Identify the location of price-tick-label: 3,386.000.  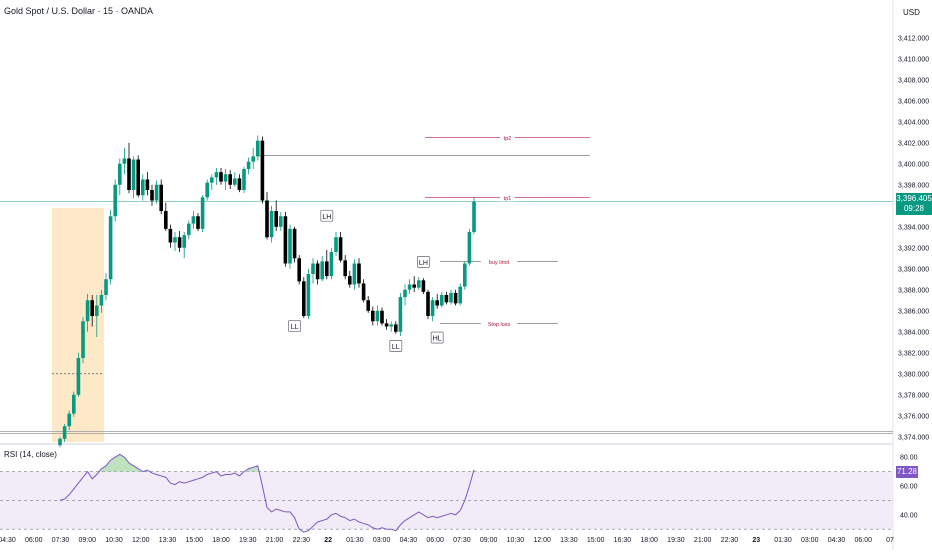
(913, 311).